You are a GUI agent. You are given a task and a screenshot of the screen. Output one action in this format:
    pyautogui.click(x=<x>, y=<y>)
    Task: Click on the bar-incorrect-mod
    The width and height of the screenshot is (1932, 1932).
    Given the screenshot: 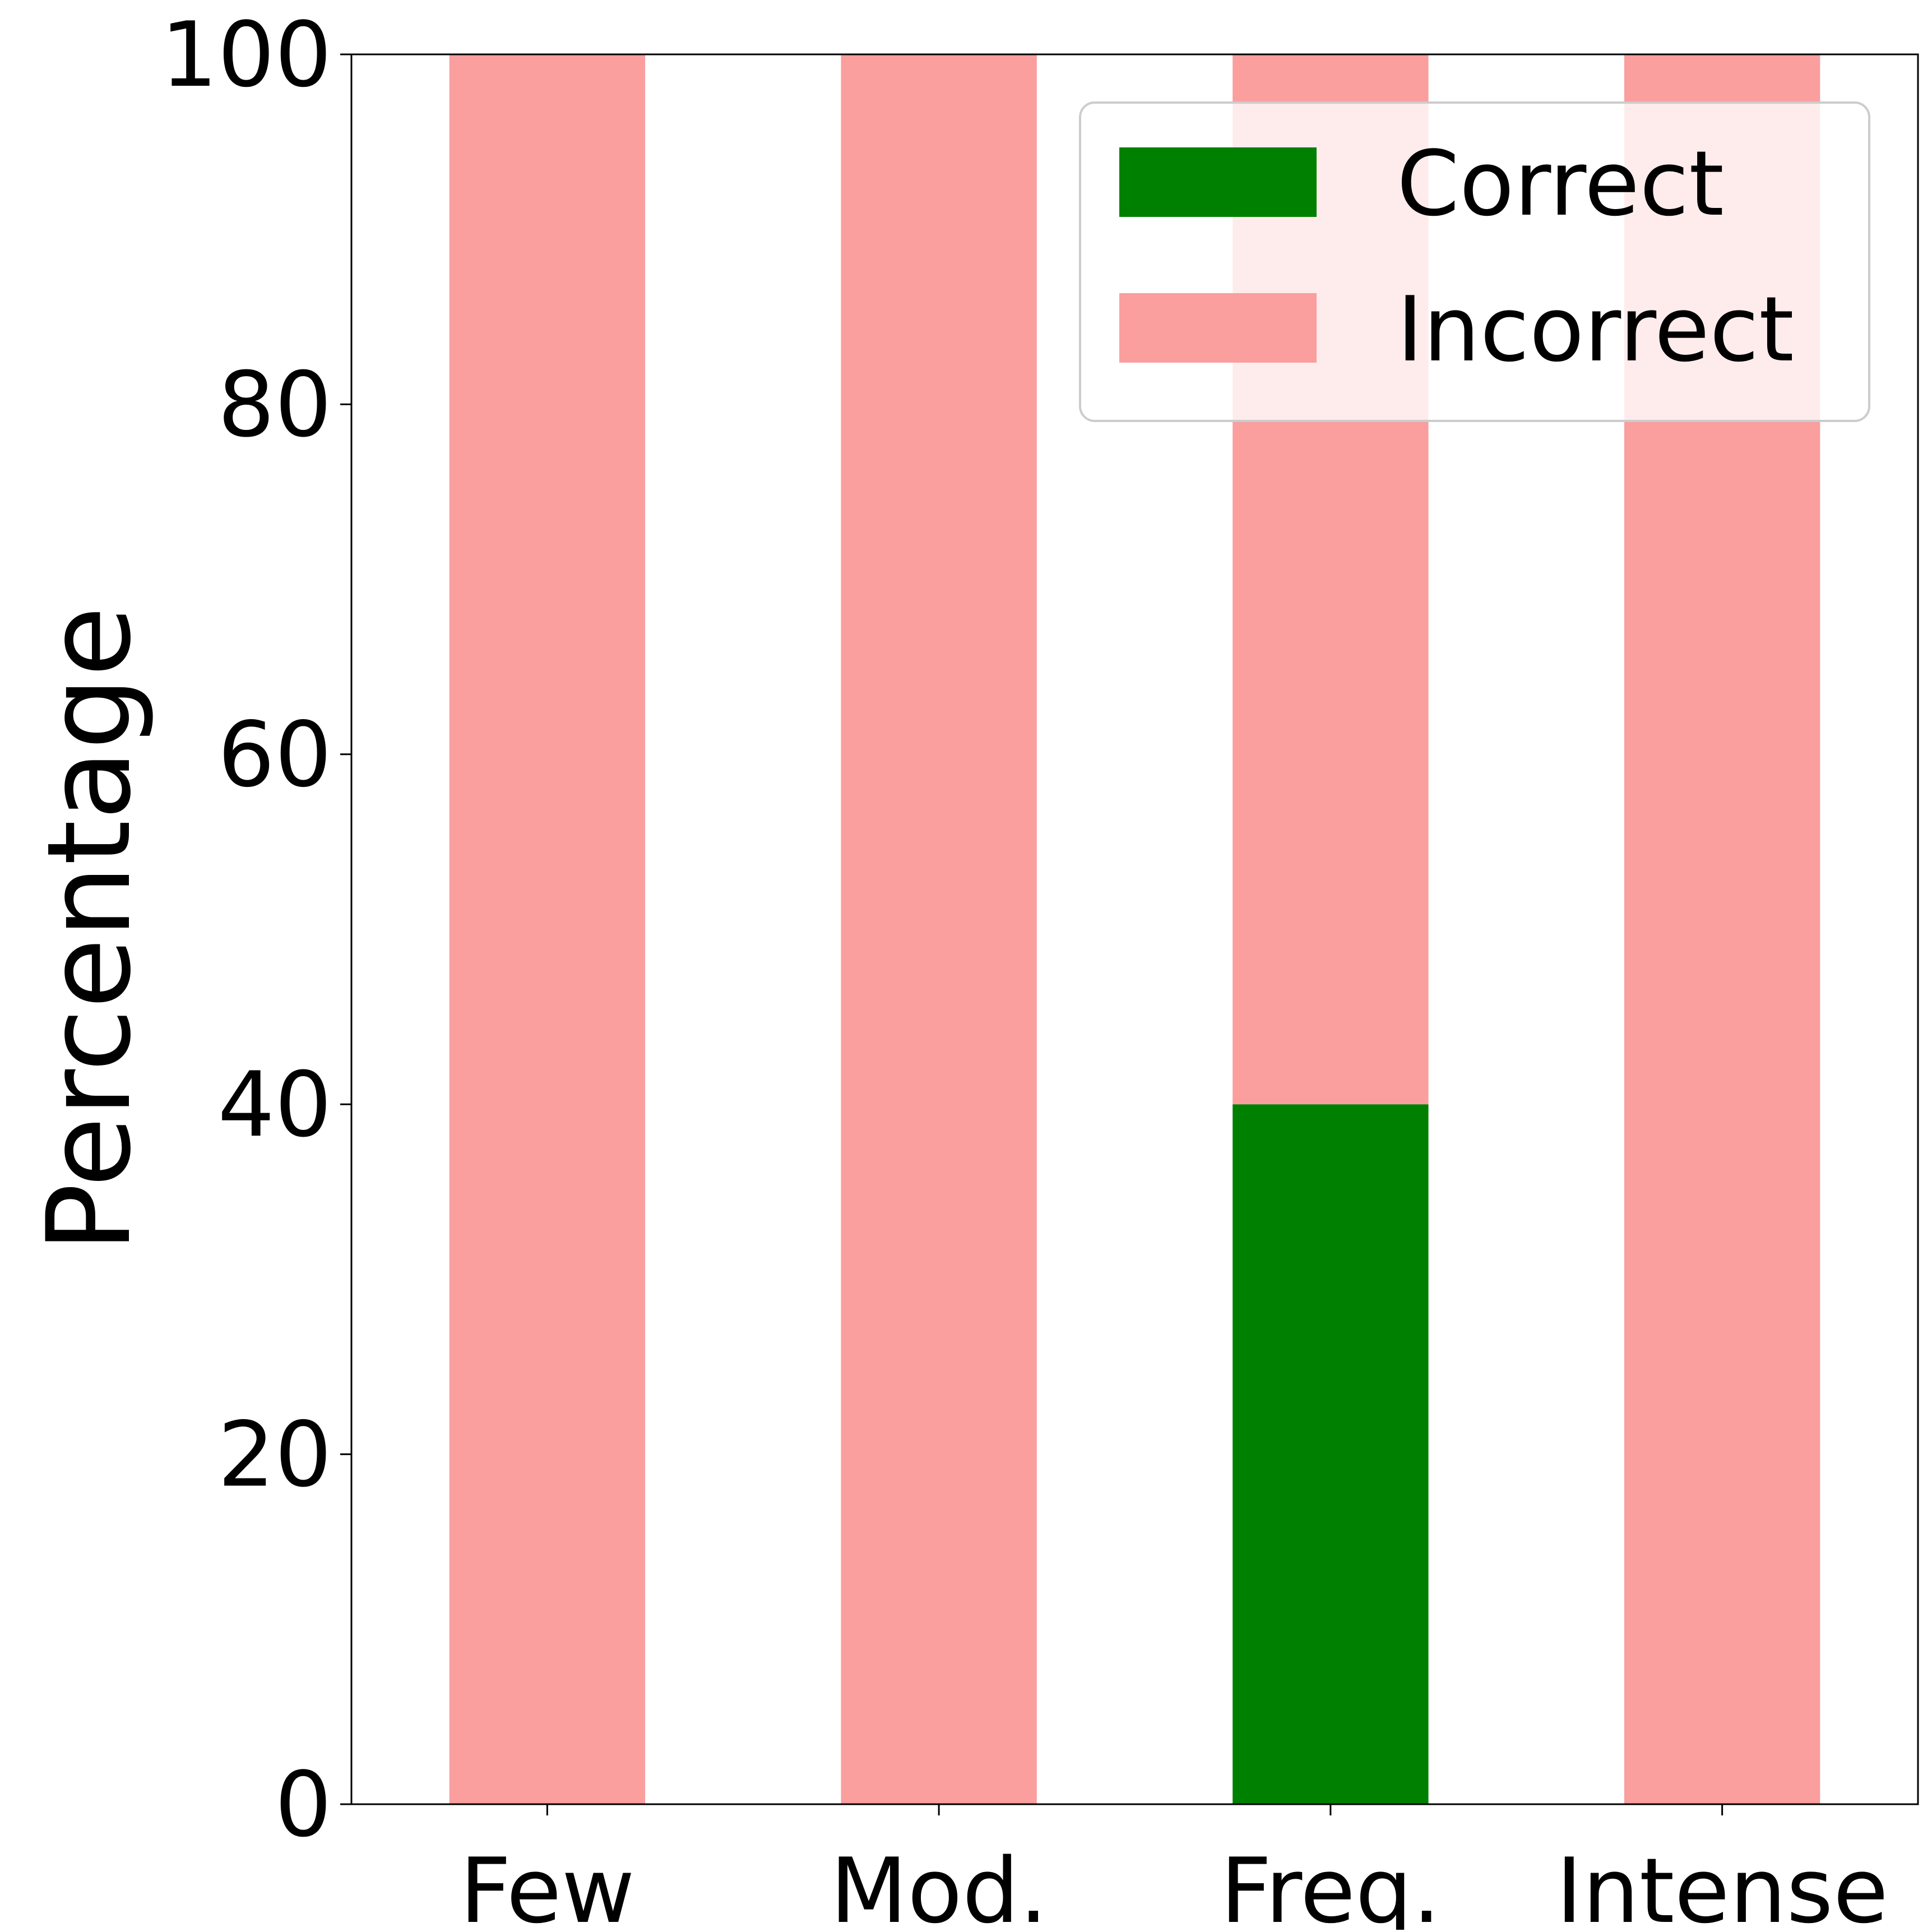 What is the action you would take?
    pyautogui.click(x=939, y=929)
    